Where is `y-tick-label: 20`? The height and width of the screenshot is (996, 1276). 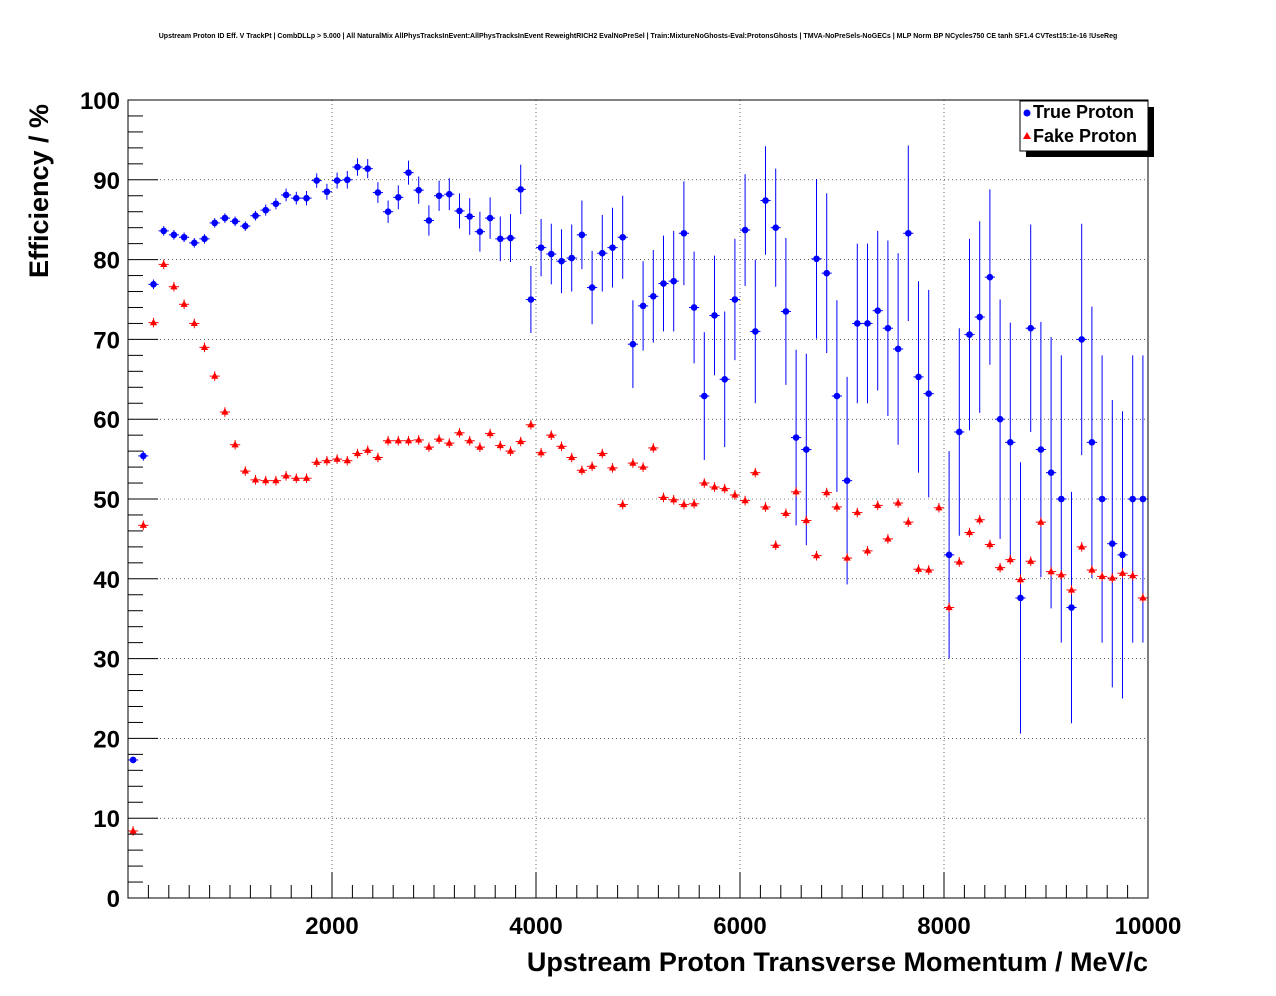 y-tick-label: 20 is located at coordinates (106, 739).